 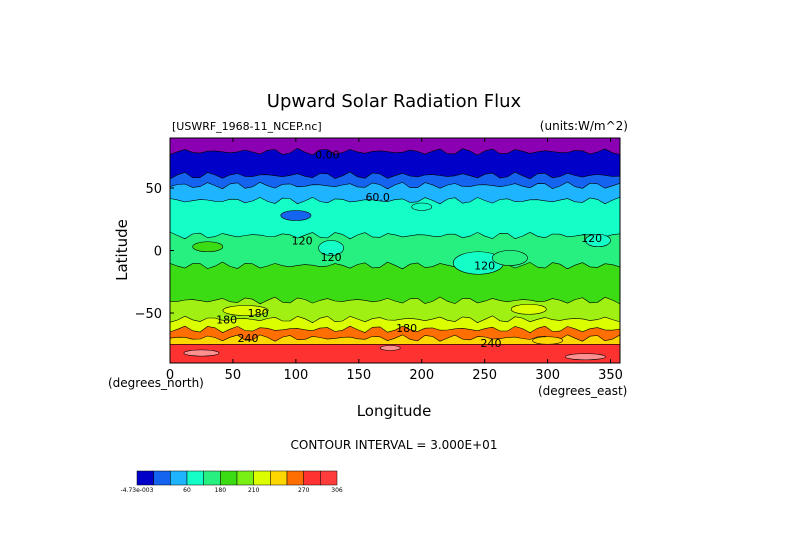 What do you see at coordinates (591, 238) in the screenshot?
I see `contour-label-2: 120` at bounding box center [591, 238].